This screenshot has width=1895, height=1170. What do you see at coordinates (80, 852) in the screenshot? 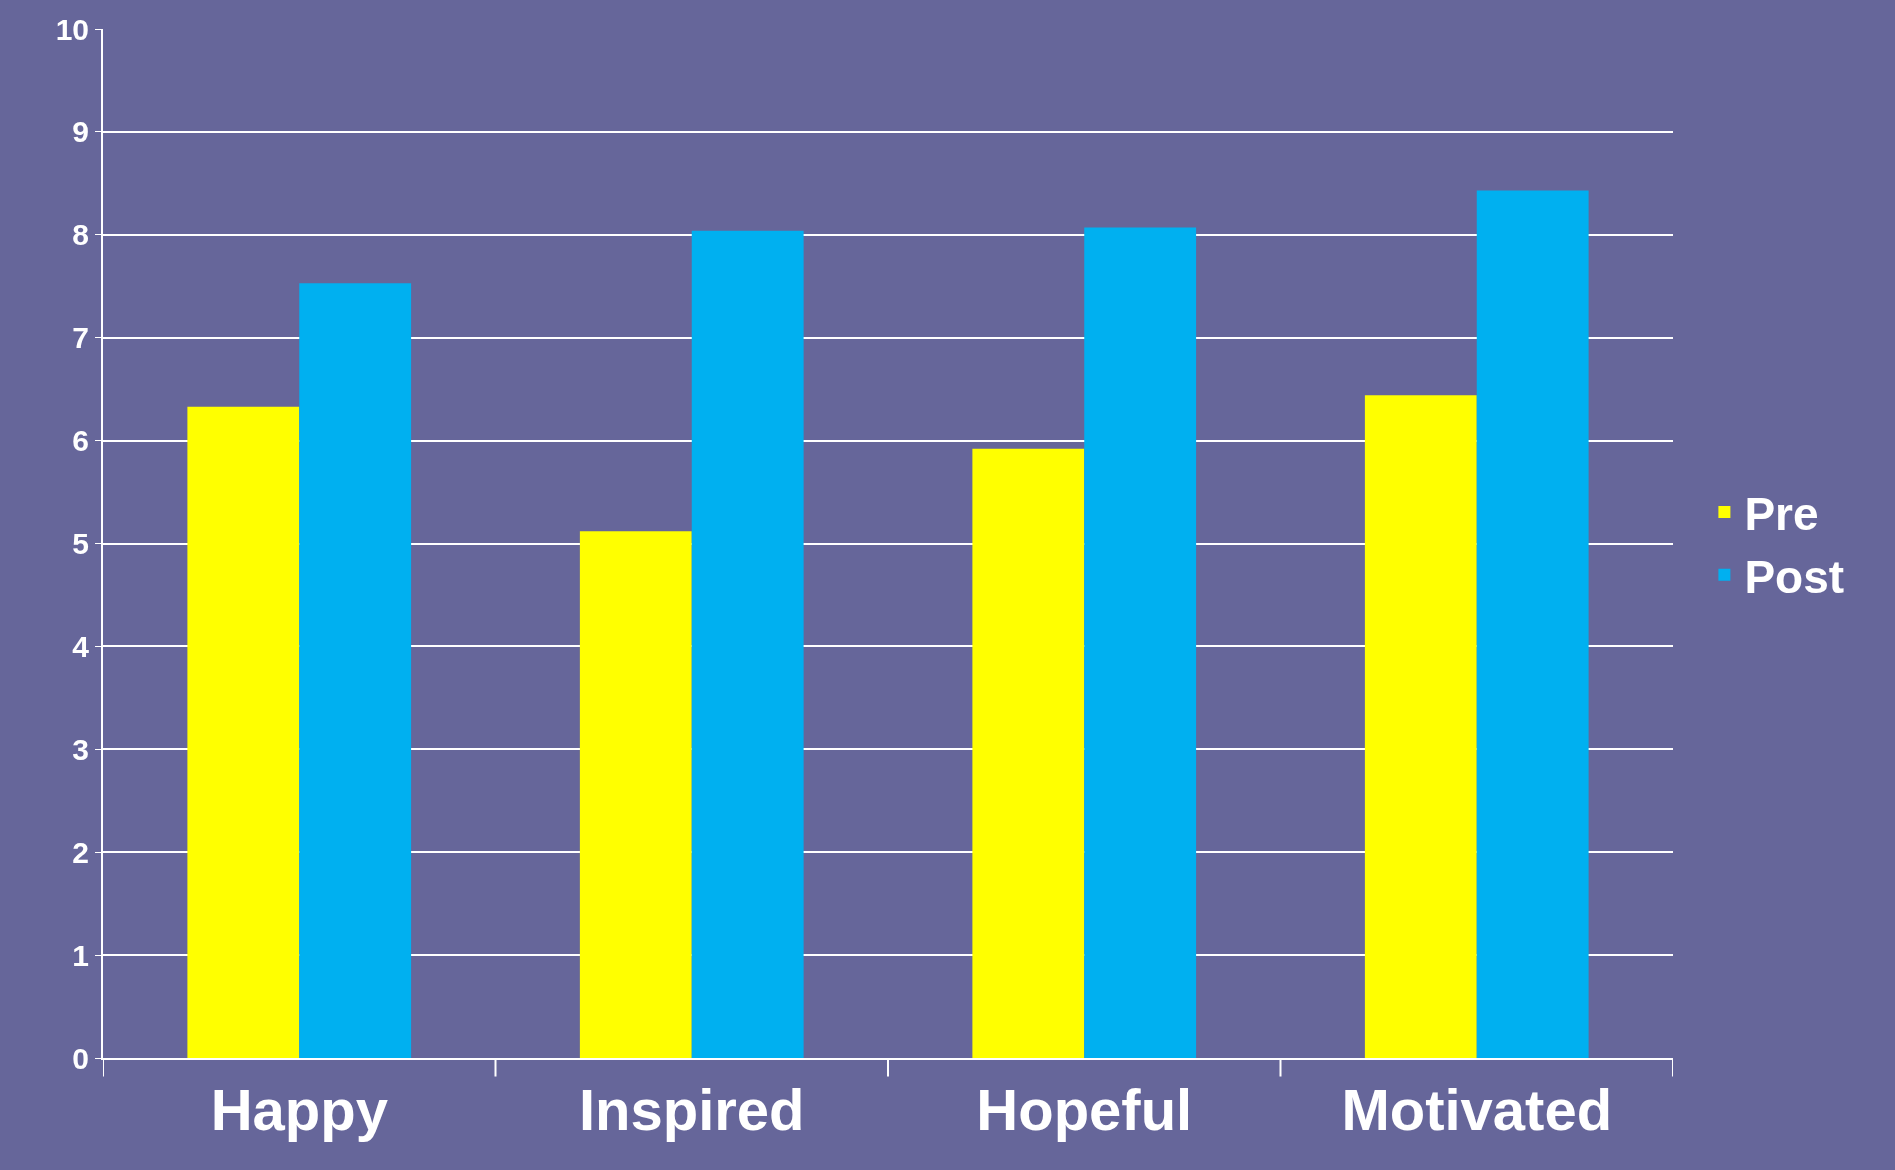
I see `y-tick-label: 2` at bounding box center [80, 852].